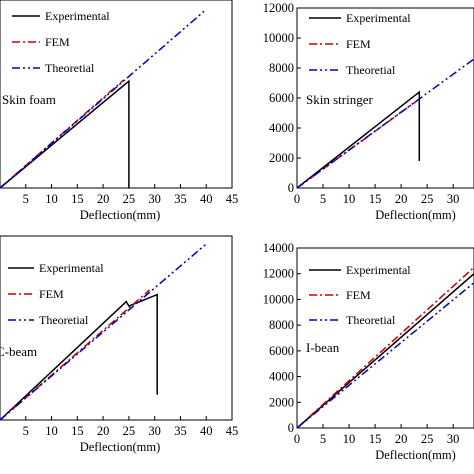 Image resolution: width=474 pixels, height=474 pixels. What do you see at coordinates (278, 248) in the screenshot?
I see `y-tick-label: 14000` at bounding box center [278, 248].